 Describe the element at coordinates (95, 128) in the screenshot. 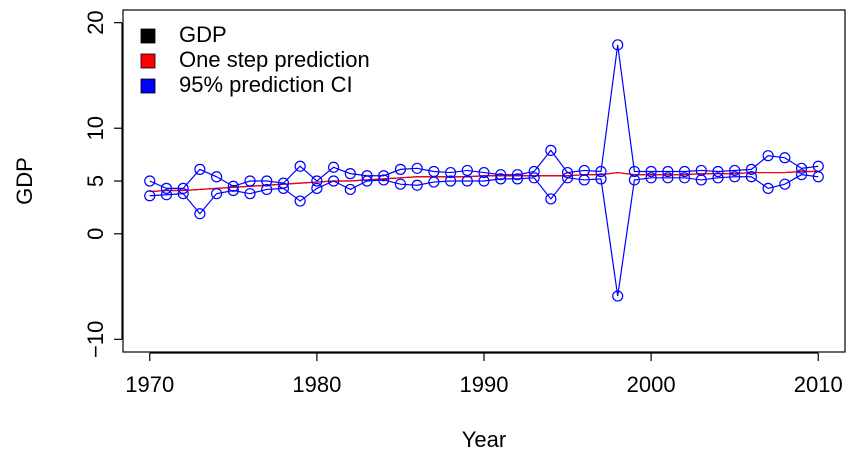

I see `y-tick-label: 10` at that location.